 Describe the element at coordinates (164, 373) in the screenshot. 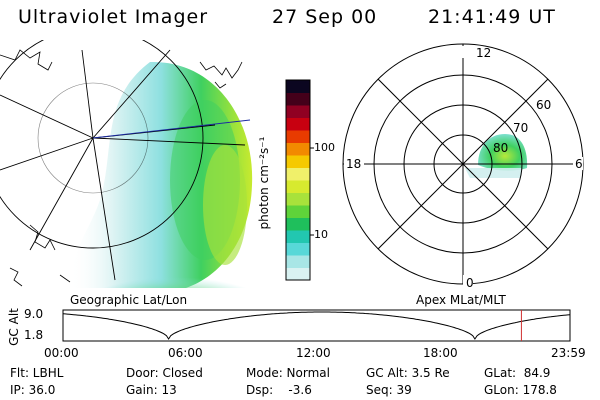

I see `door-info: Door: Closed` at that location.